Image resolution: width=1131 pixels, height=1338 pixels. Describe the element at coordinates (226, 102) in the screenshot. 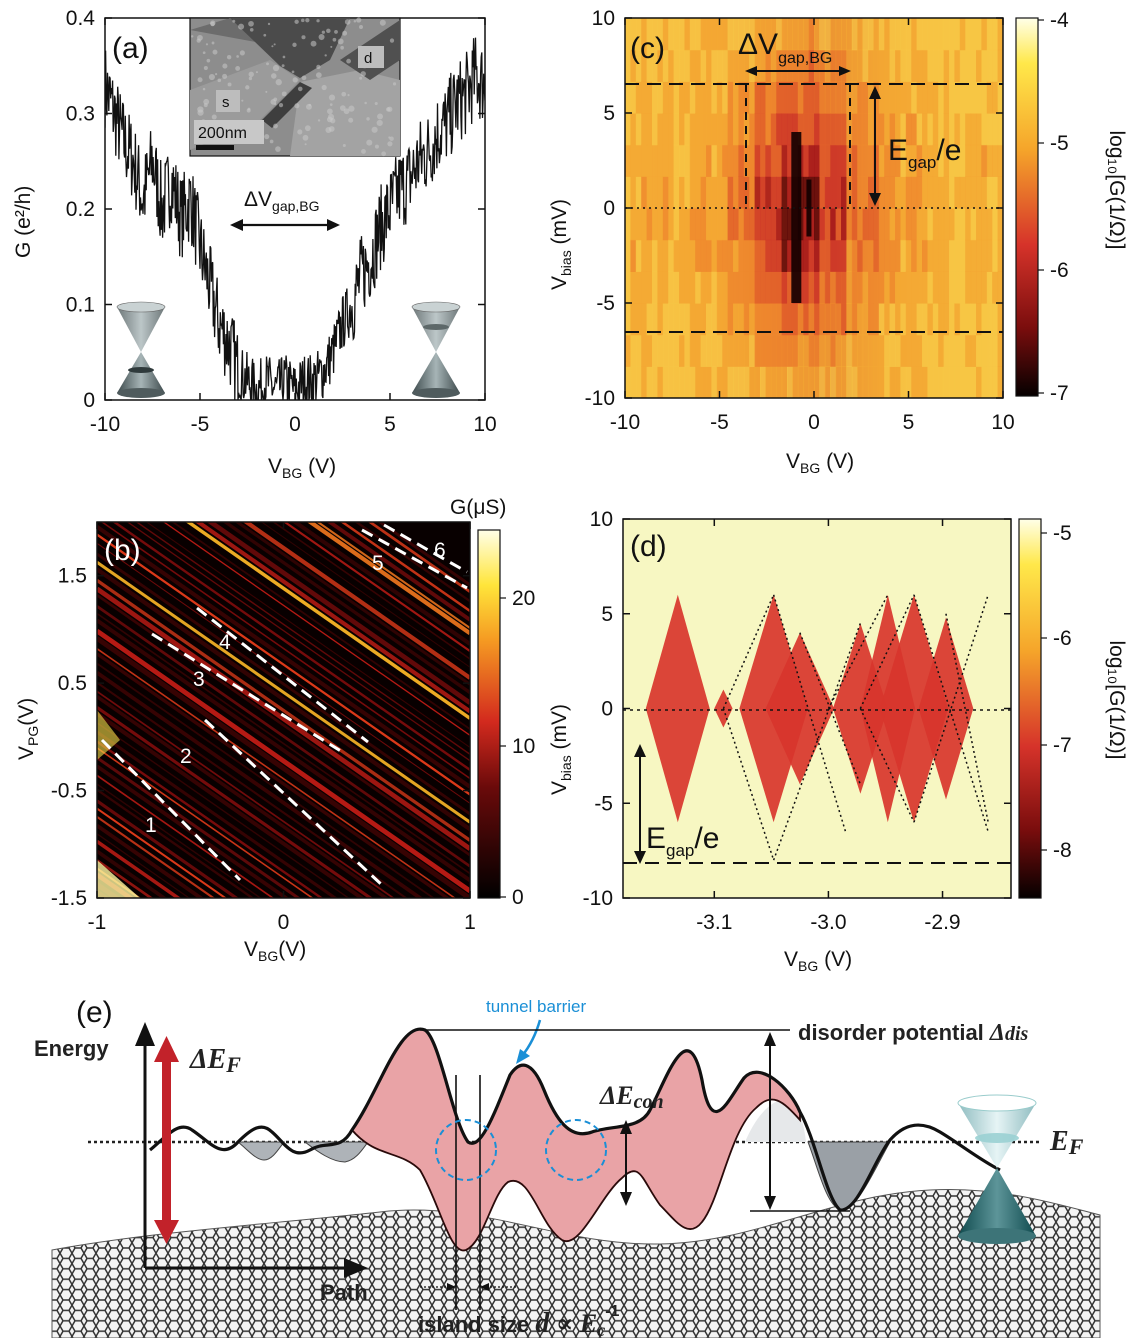

I see `inset-label-s: s` at that location.